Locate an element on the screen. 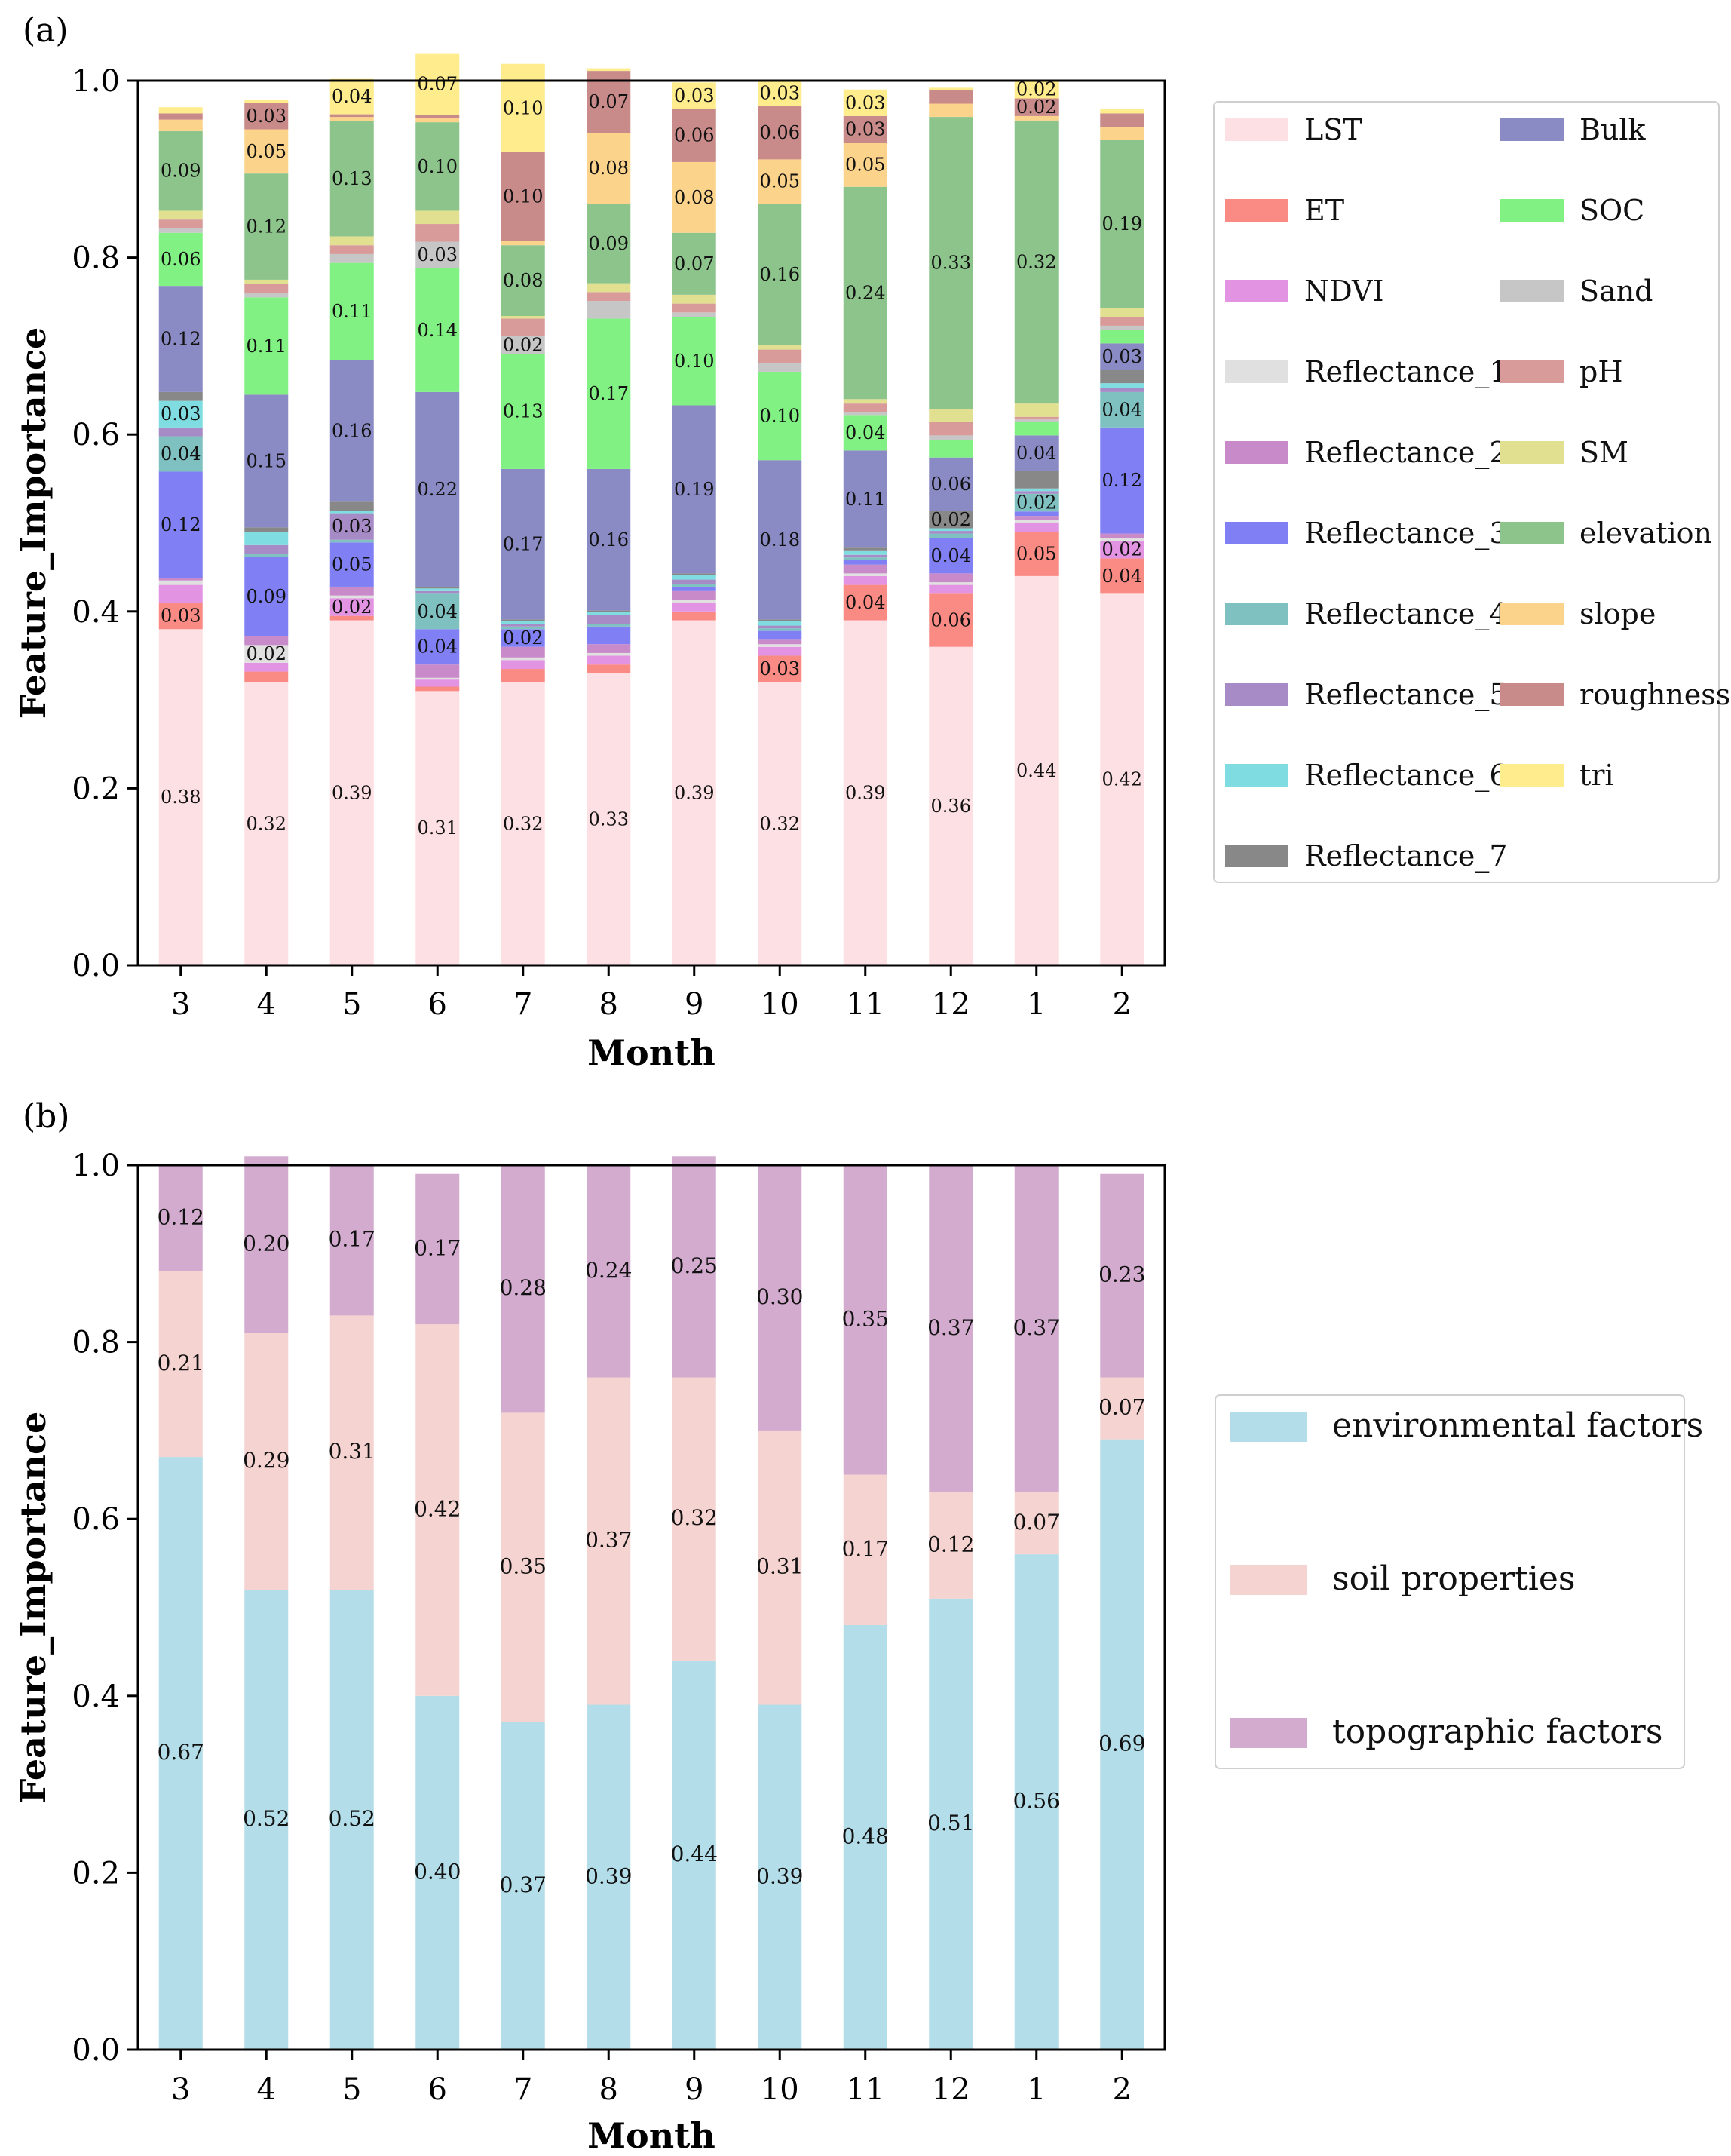  data-label: 0.11 is located at coordinates (865, 500).